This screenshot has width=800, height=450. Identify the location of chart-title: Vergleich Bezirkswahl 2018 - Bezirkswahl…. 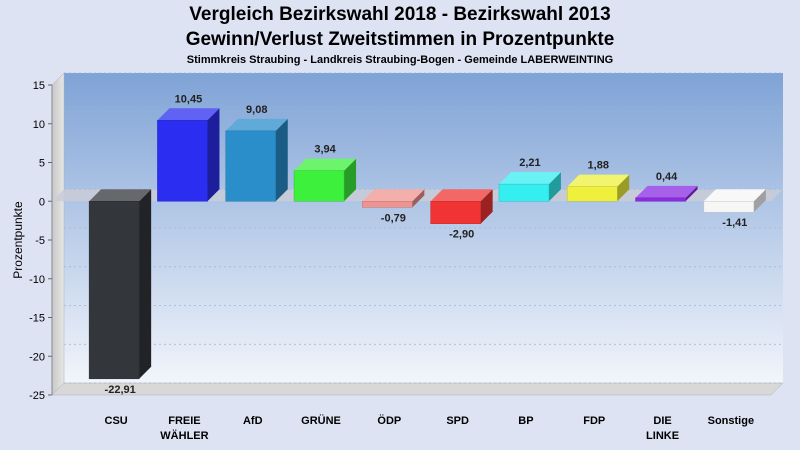
(400, 14).